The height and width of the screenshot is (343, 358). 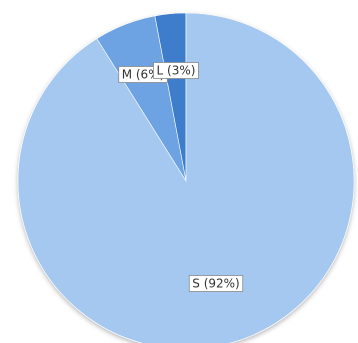 I want to click on pie-label-box-l, so click(x=176, y=70).